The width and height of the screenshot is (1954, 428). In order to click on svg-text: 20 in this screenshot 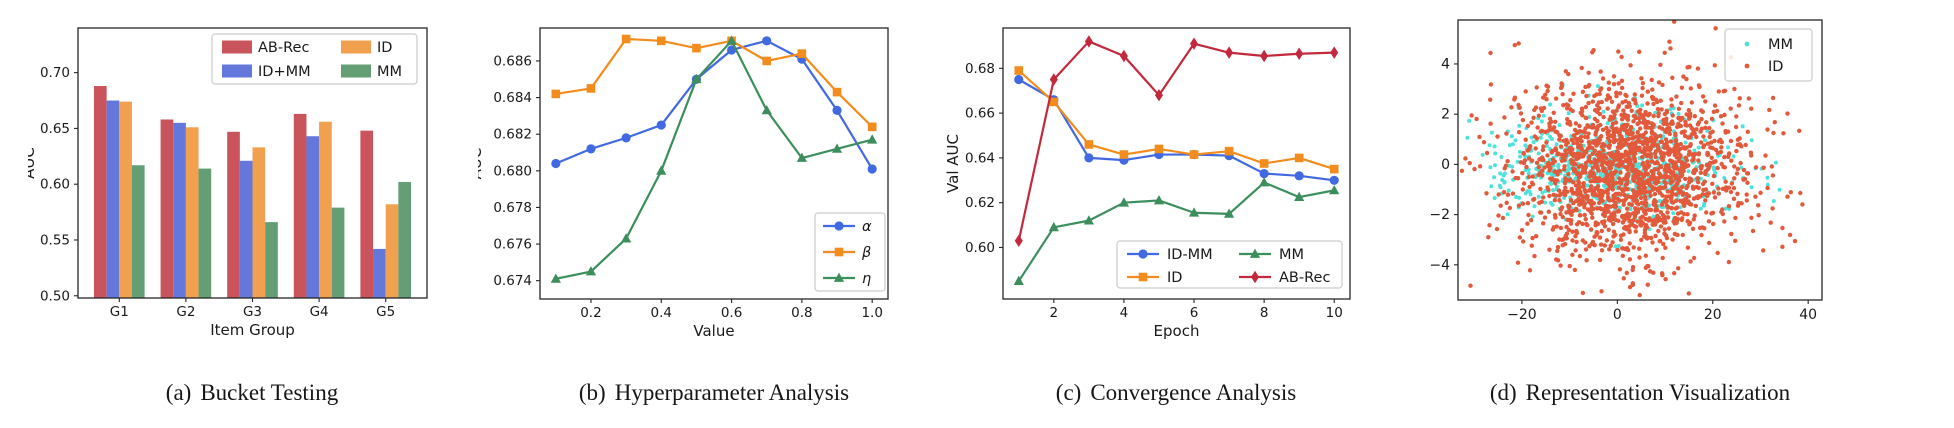, I will do `click(1713, 315)`.